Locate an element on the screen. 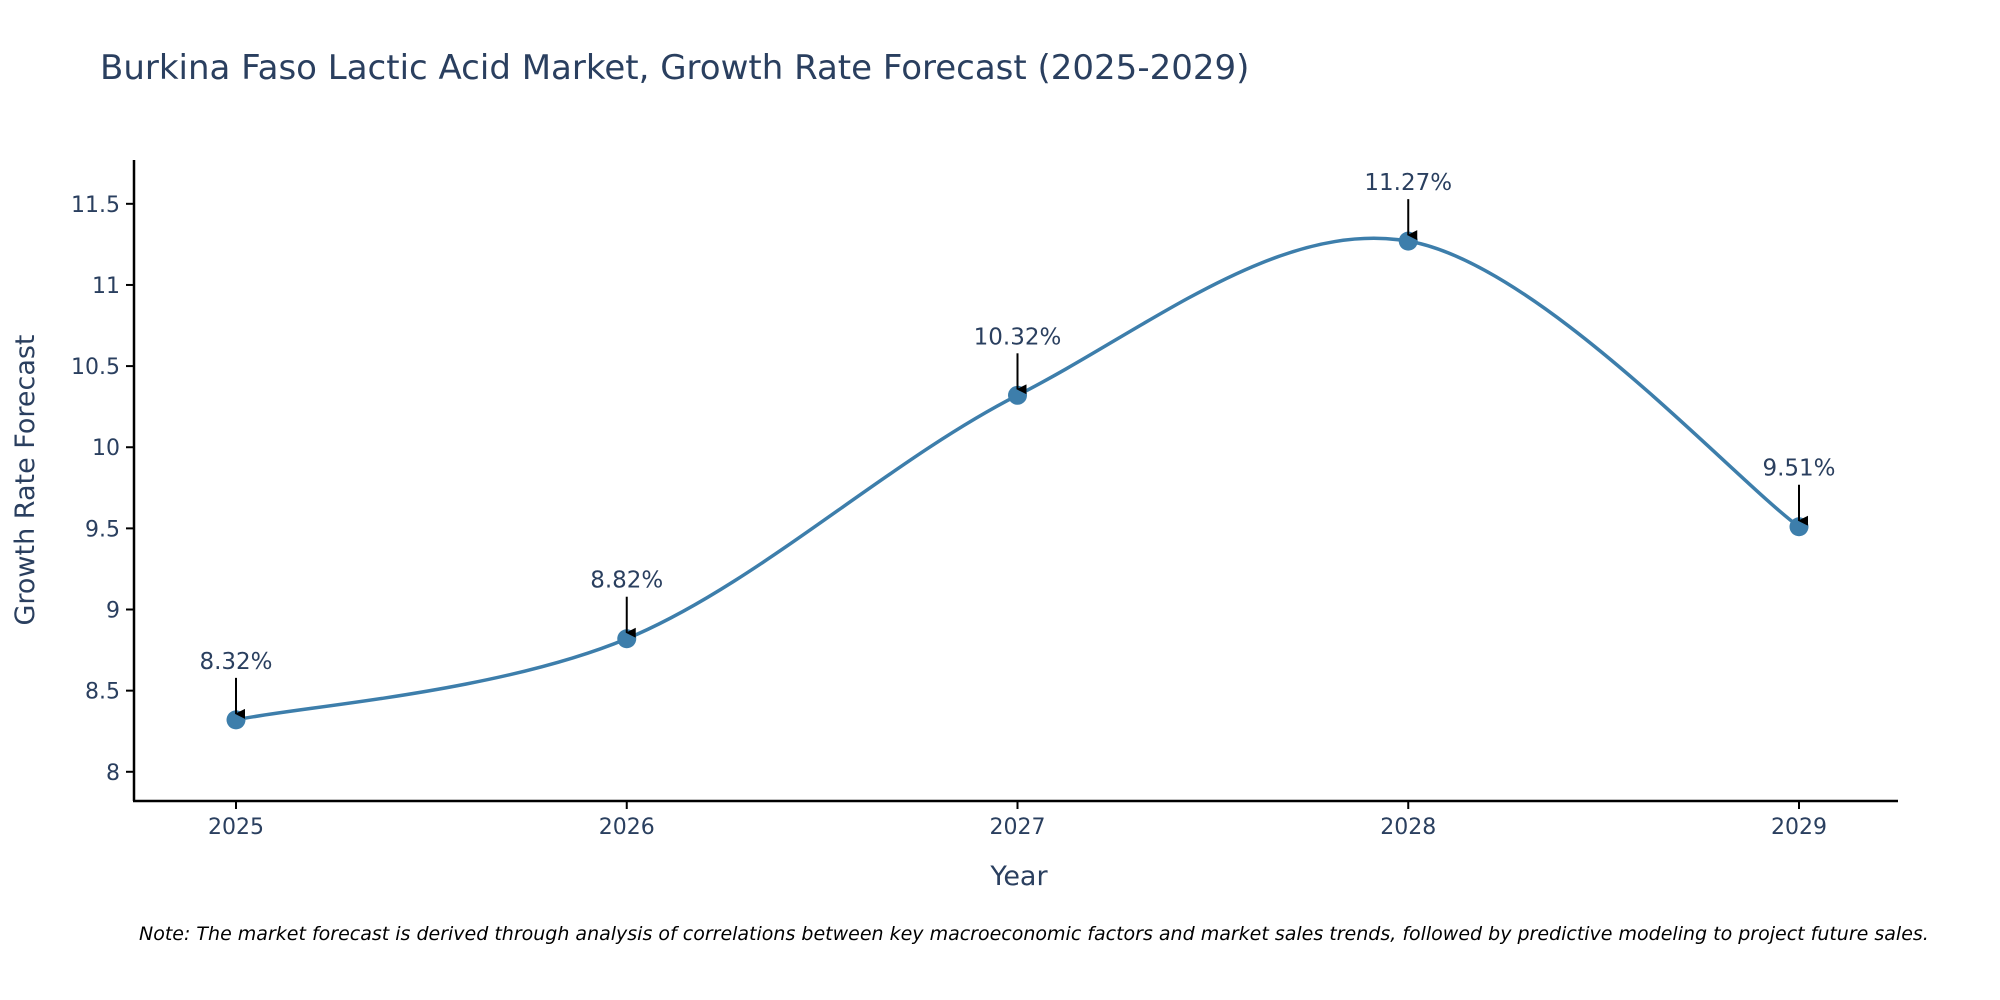 Image resolution: width=2000 pixels, height=1000 pixels. y-tick-label: 9 is located at coordinates (113, 611).